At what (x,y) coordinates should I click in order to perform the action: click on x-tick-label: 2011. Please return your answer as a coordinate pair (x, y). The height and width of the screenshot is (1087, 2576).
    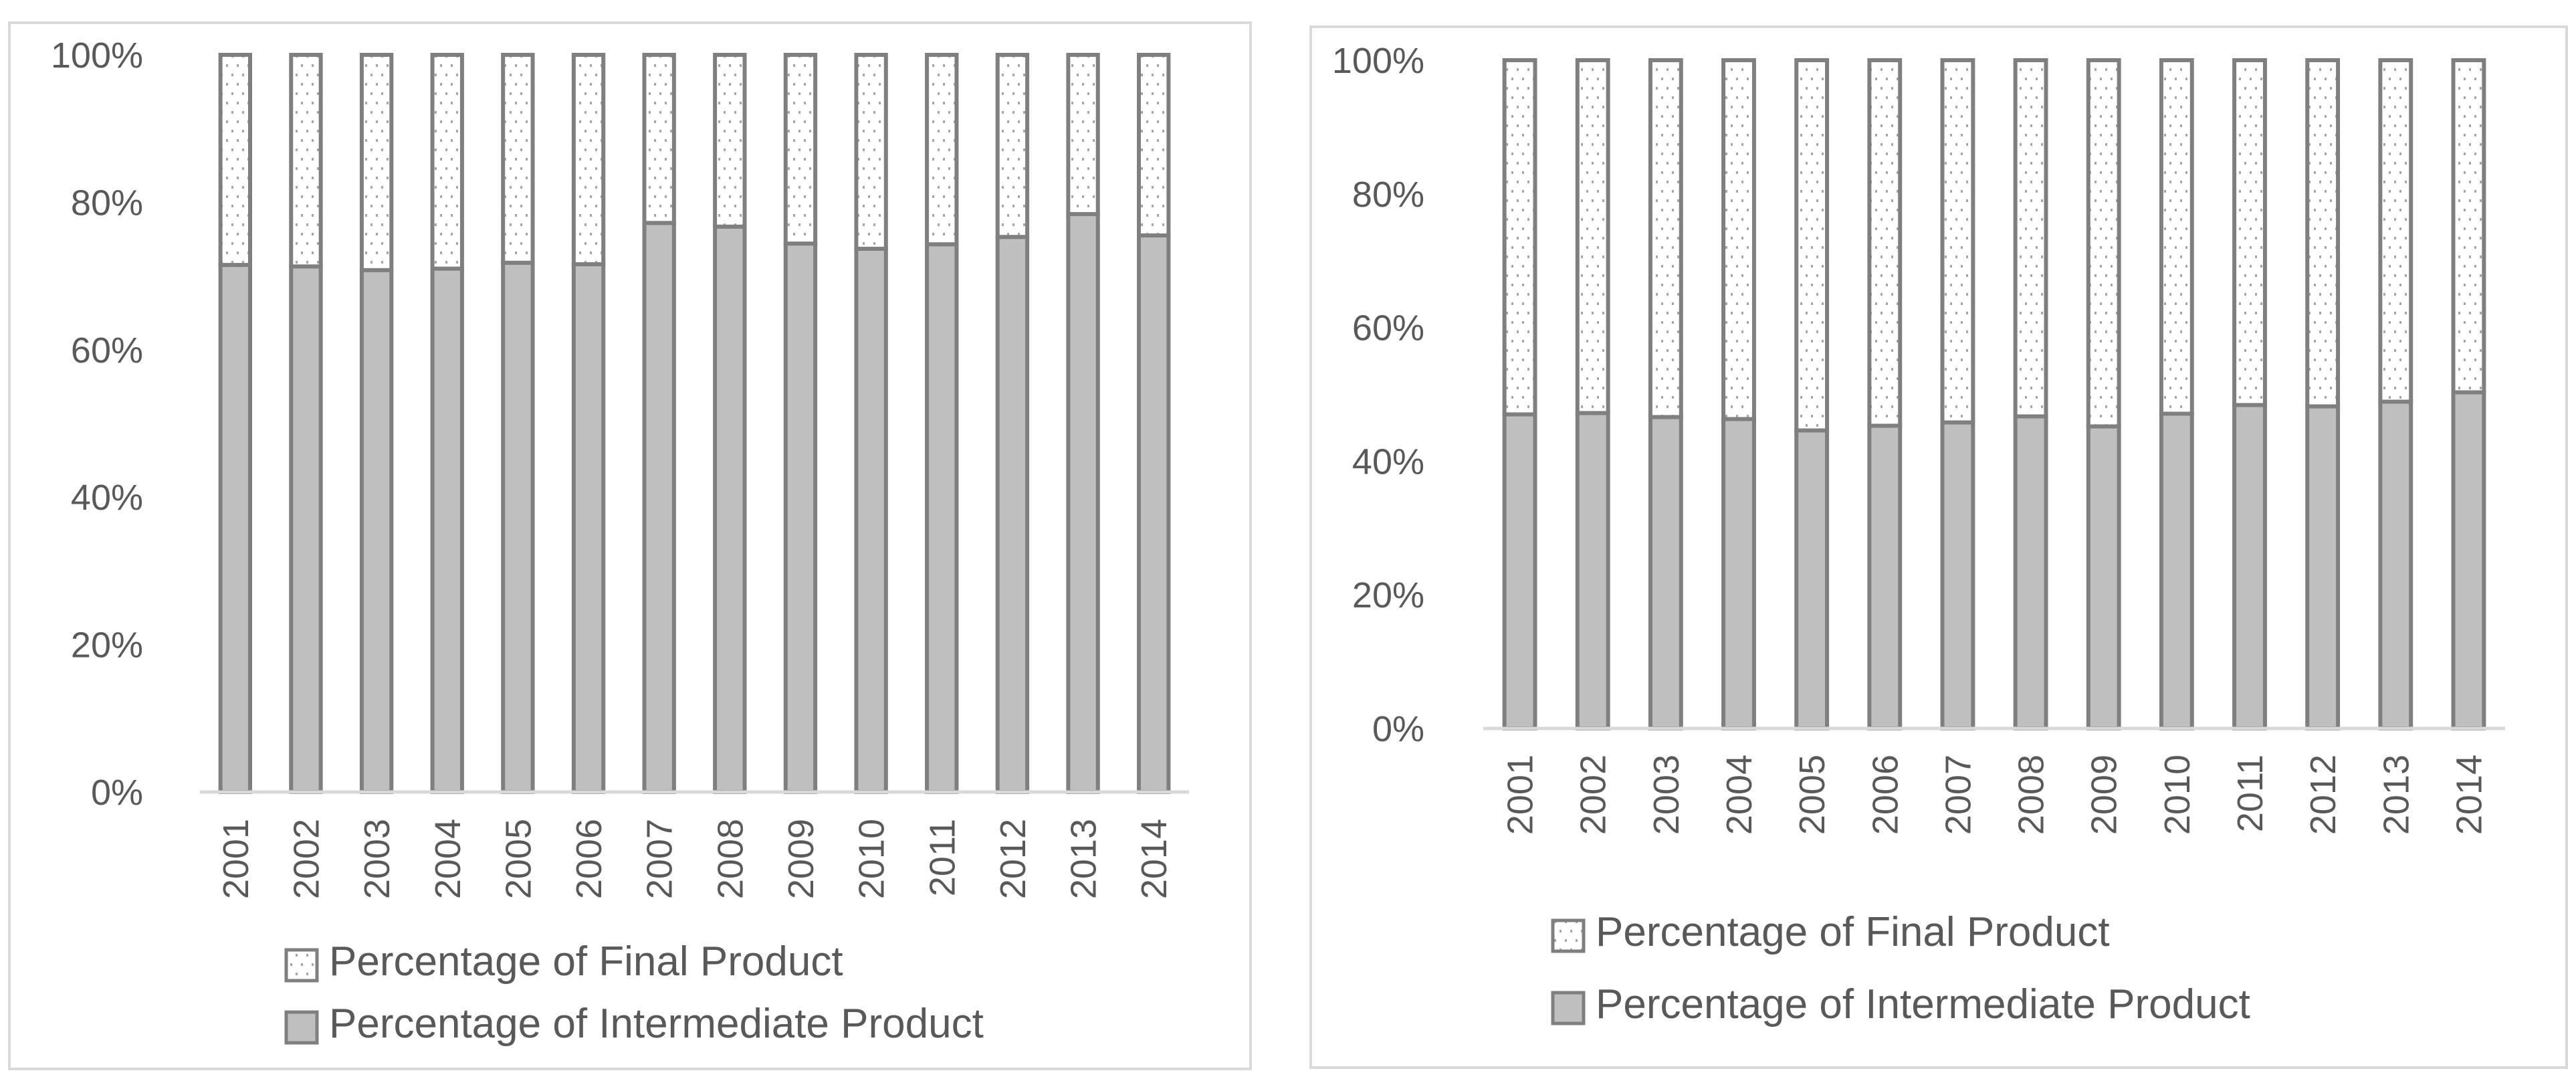
    Looking at the image, I should click on (942, 857).